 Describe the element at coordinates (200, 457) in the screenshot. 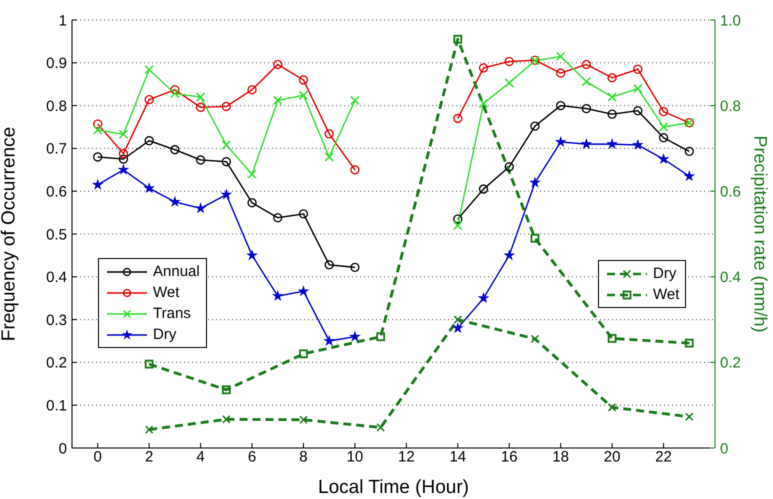

I see `x-tick-label: 4` at that location.